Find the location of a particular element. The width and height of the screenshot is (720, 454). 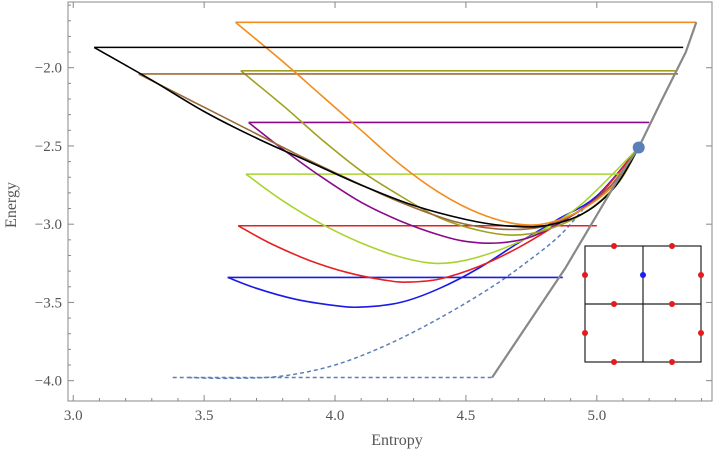

lattice-inset is located at coordinates (643, 304).